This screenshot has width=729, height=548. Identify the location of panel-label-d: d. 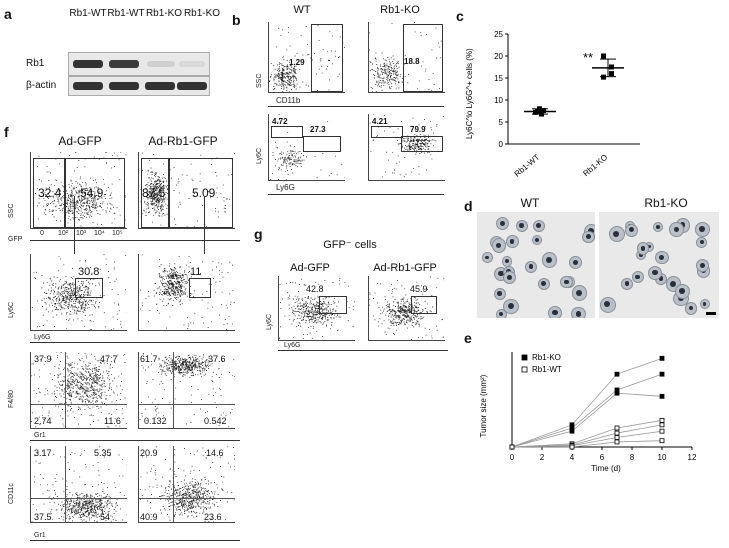
(468, 206).